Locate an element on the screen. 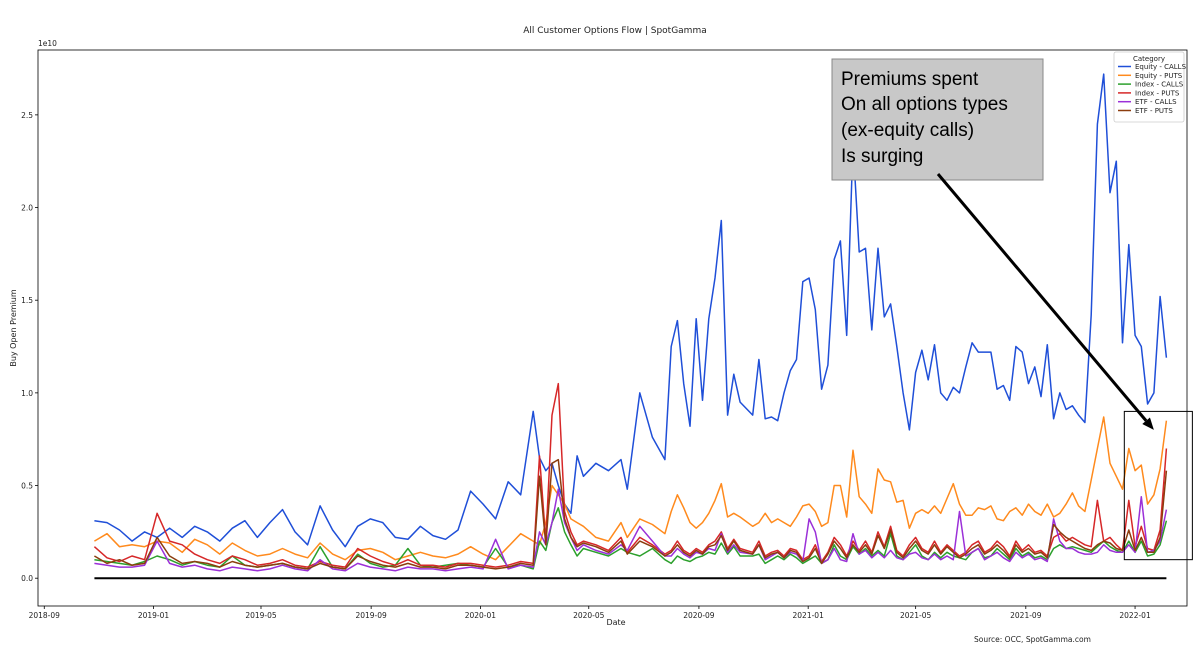 The height and width of the screenshot is (649, 1200). y-tick-label: 2.5 is located at coordinates (27, 115).